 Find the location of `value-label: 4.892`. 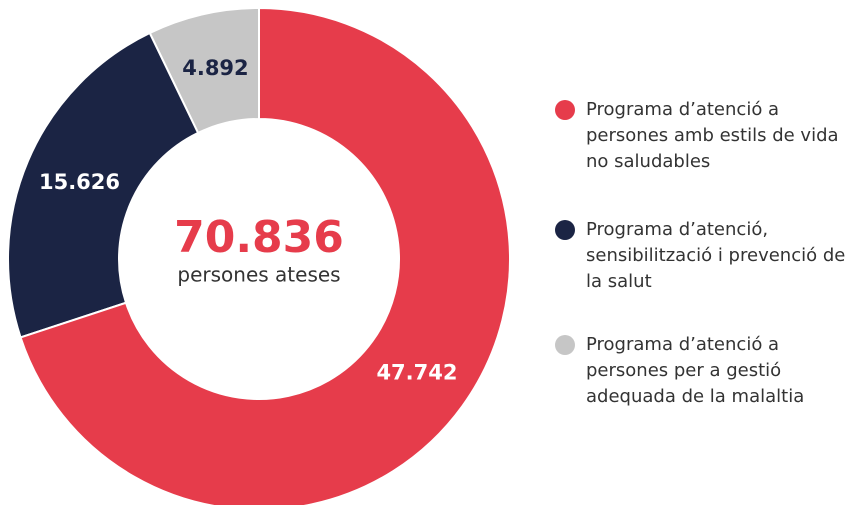

value-label: 4.892 is located at coordinates (215, 68).